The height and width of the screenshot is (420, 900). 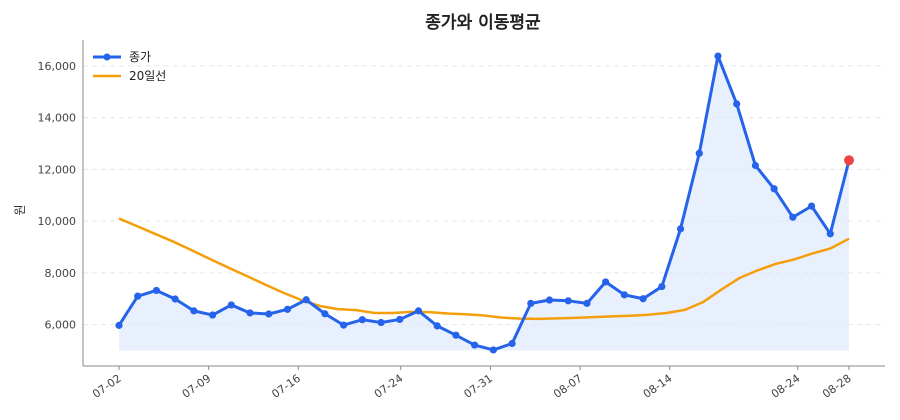 What do you see at coordinates (286, 386) in the screenshot?
I see `x-tick-label: 07-16` at bounding box center [286, 386].